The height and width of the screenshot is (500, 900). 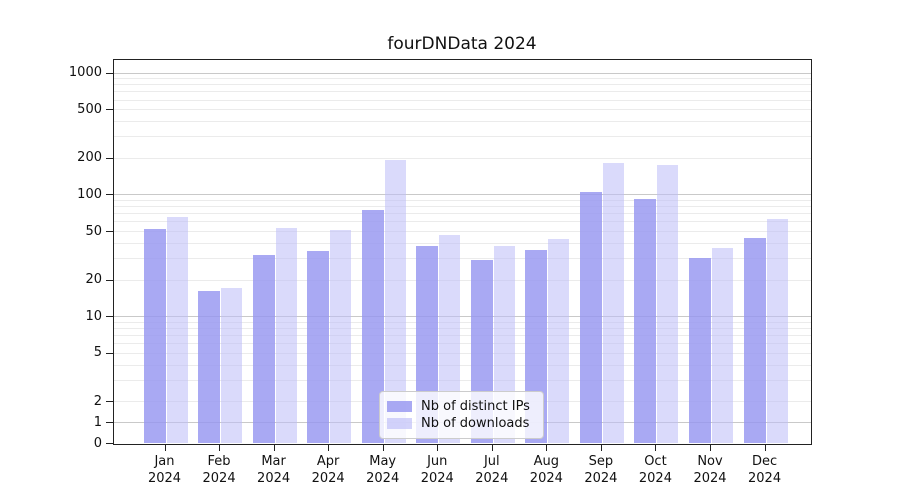 What do you see at coordinates (97, 401) in the screenshot?
I see `y-tick-label: 2` at bounding box center [97, 401].